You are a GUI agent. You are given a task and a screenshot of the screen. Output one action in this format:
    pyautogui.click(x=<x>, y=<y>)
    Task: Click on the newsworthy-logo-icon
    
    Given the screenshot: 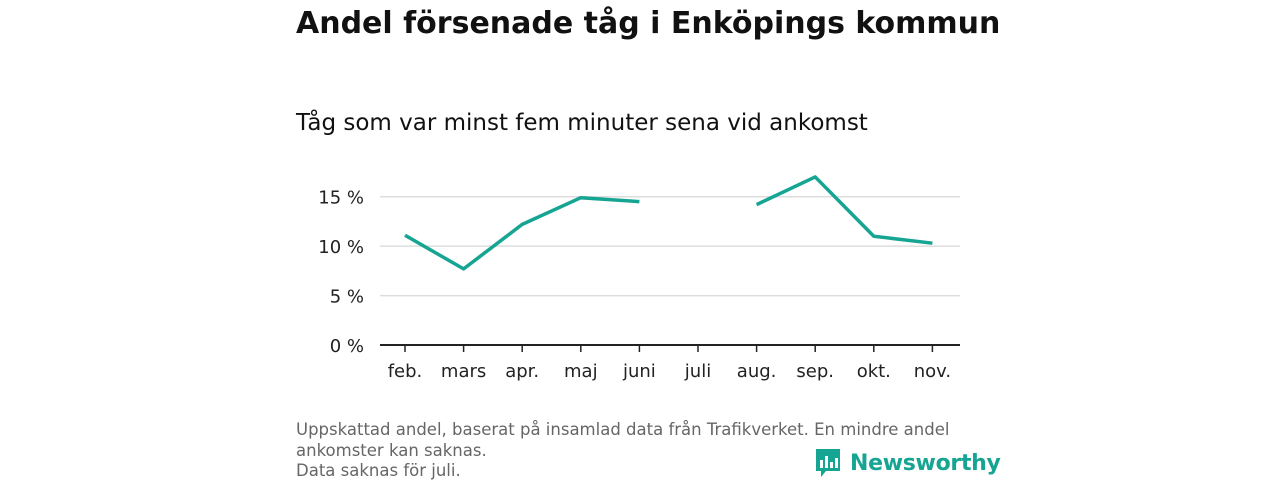 What is the action you would take?
    pyautogui.click(x=828, y=463)
    